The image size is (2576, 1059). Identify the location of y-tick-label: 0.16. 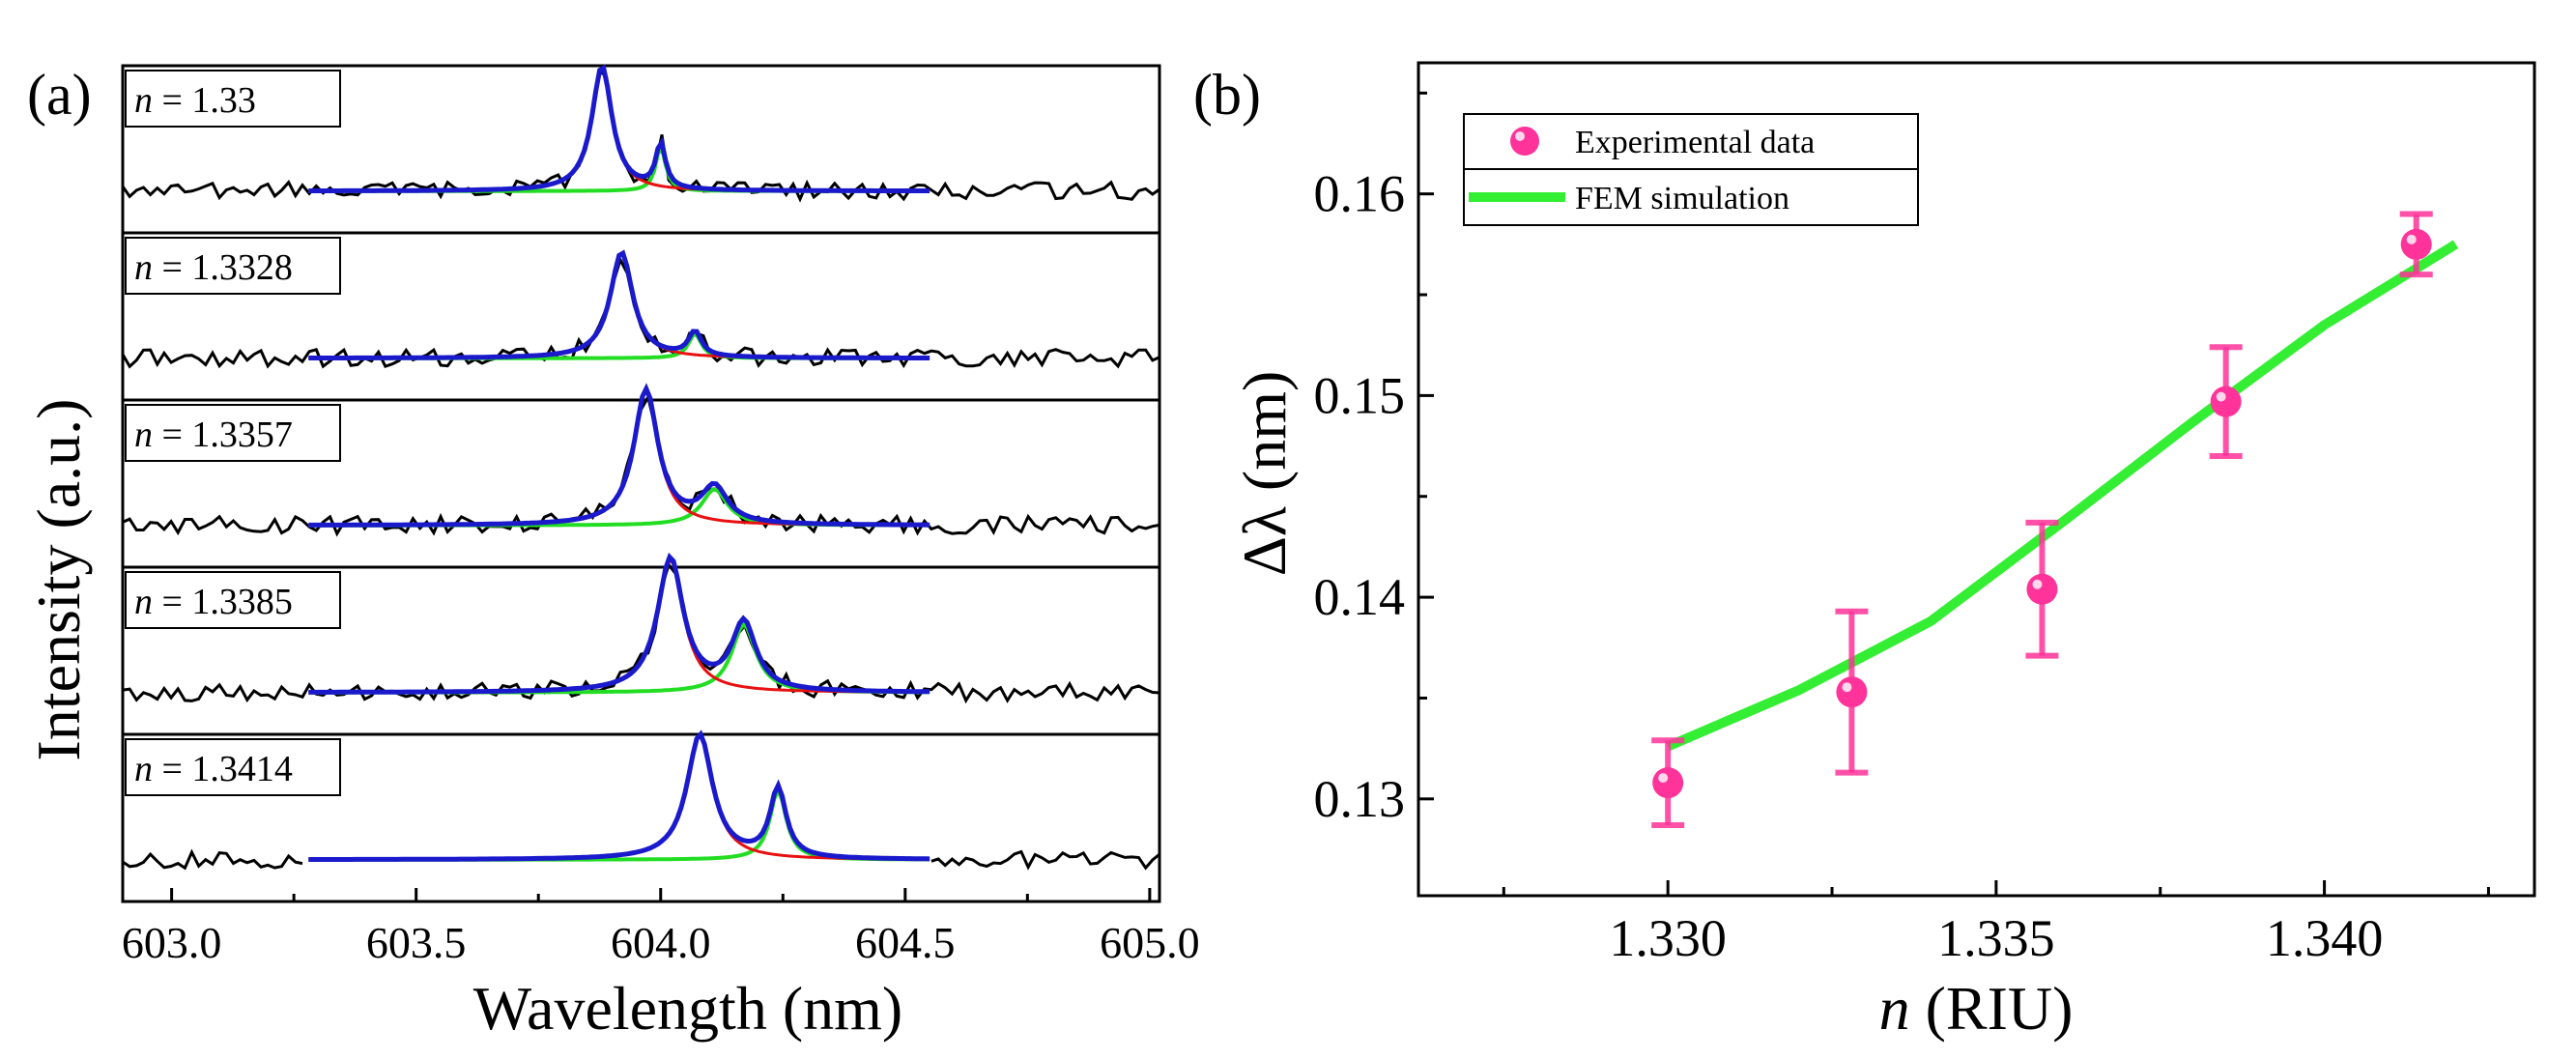
(1360, 194).